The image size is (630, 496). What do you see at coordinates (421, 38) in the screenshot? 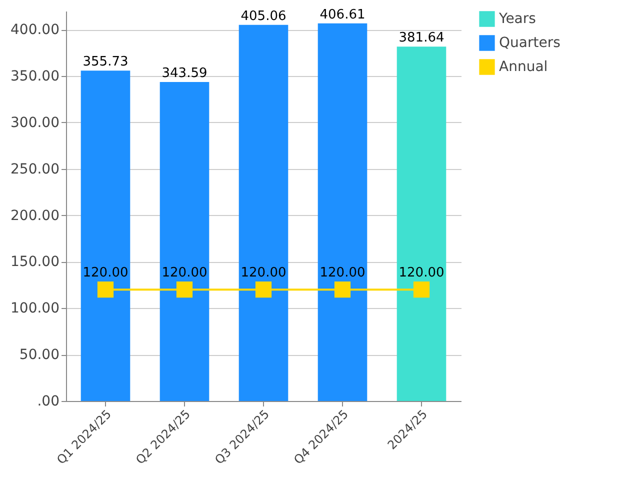
I see `data-label: 381.64` at bounding box center [421, 38].